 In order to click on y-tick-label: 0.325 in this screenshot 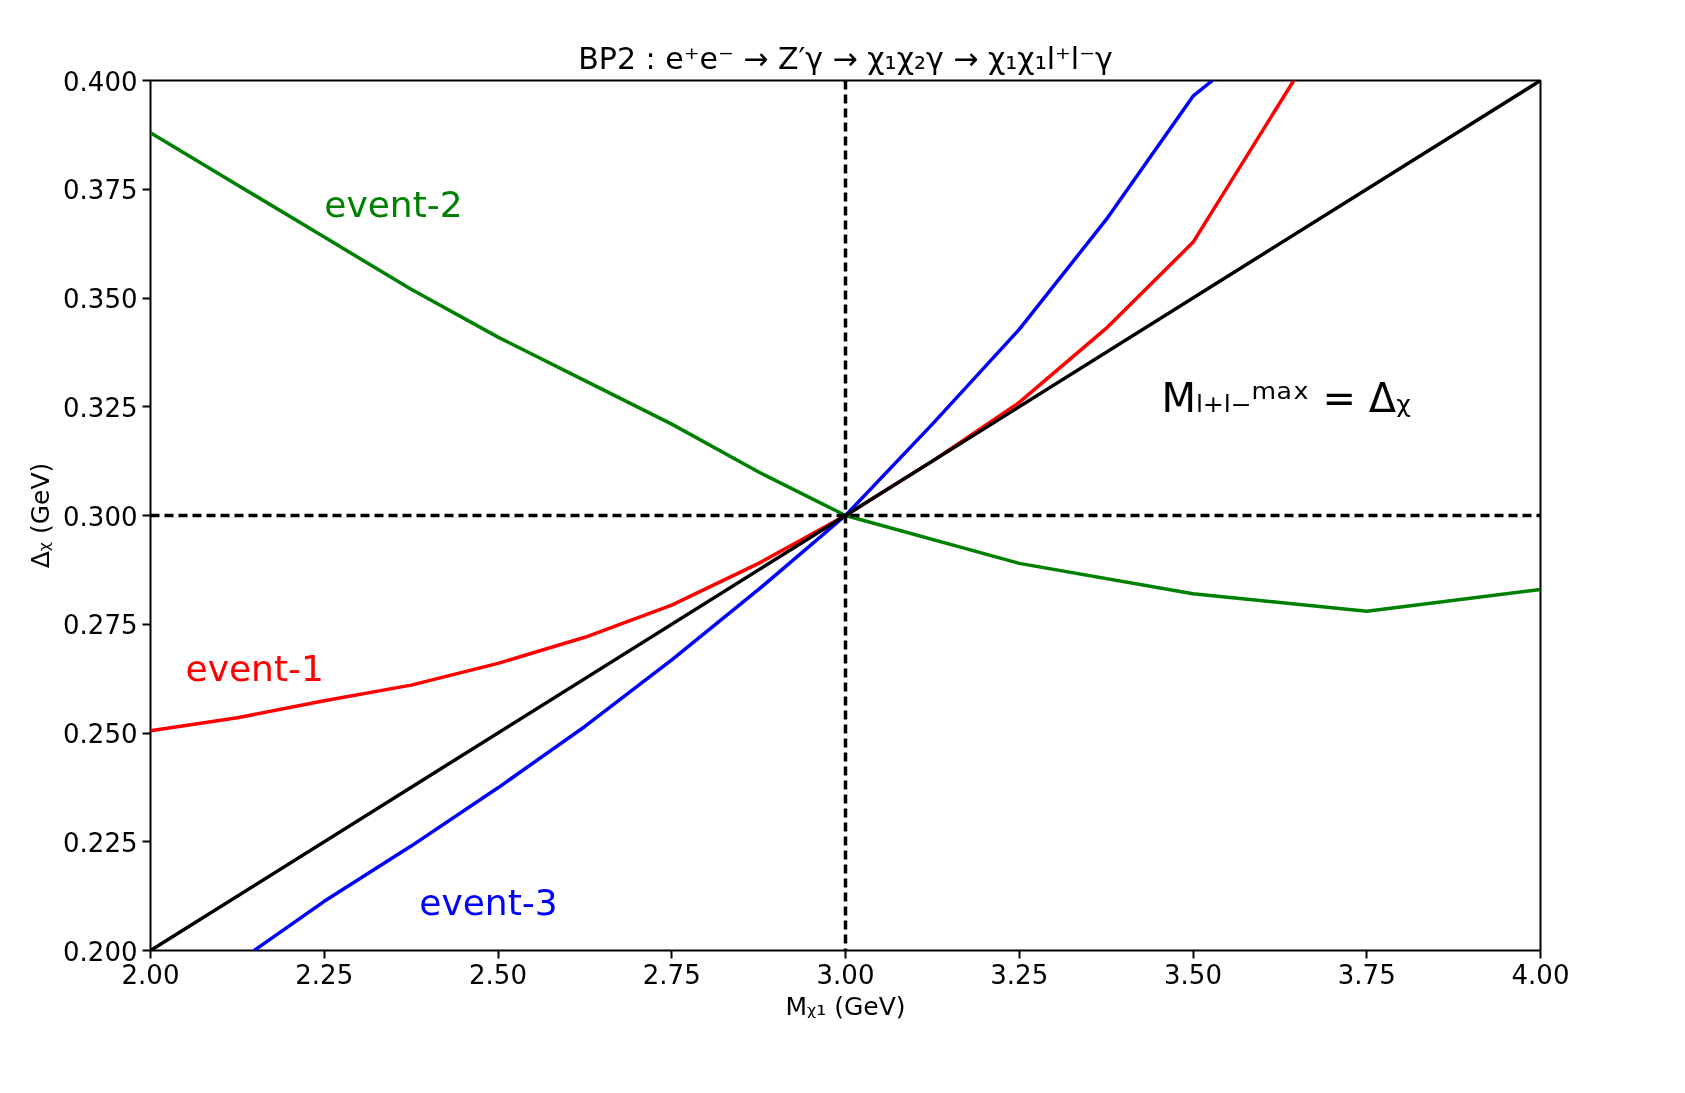, I will do `click(100, 407)`.